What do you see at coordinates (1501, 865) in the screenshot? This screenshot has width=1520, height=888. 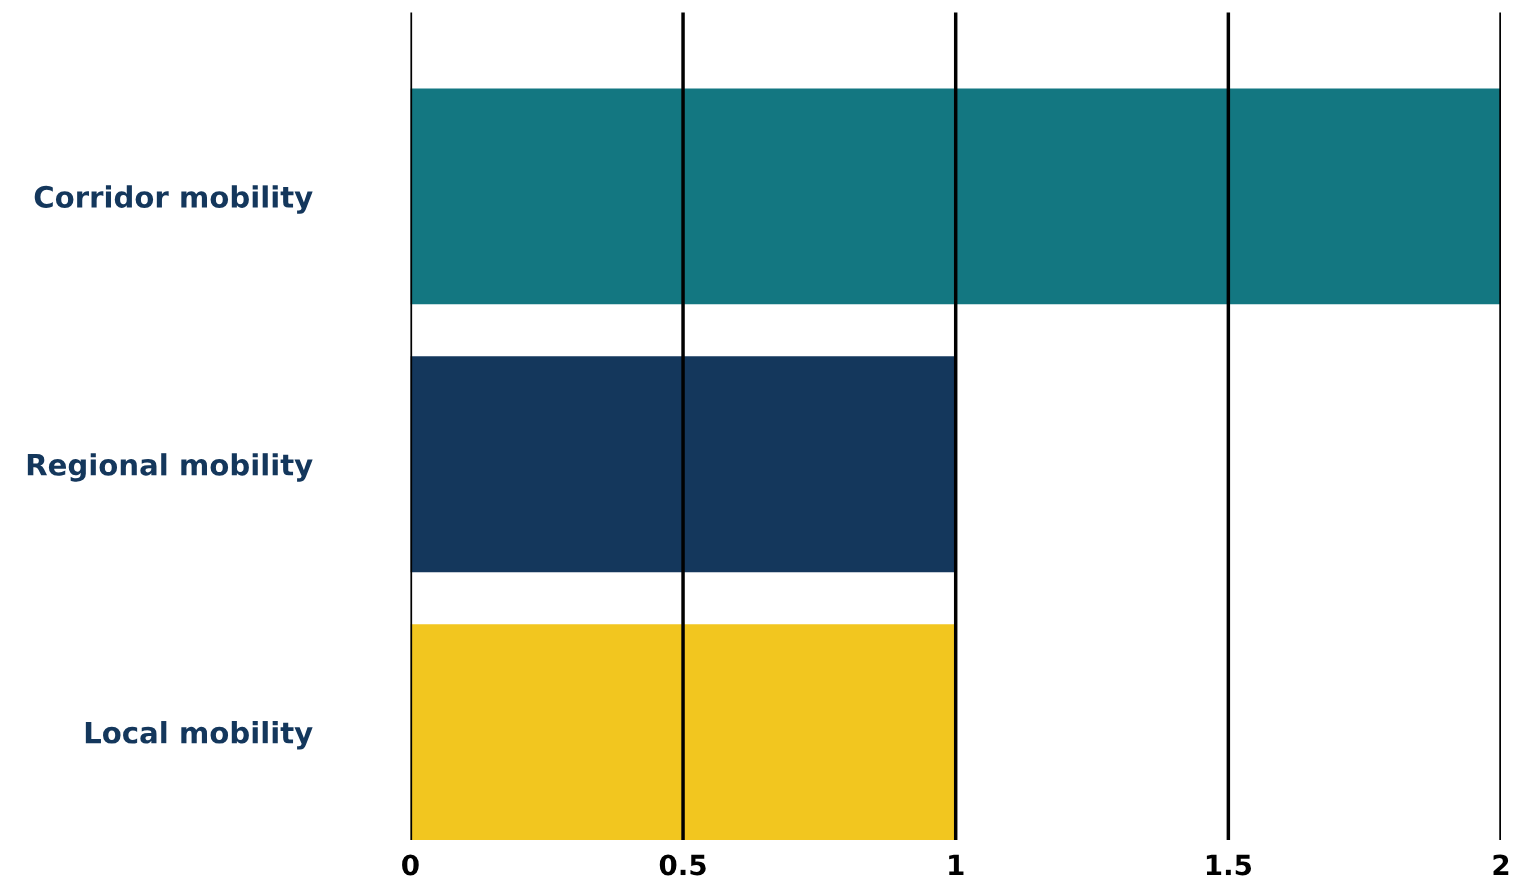 I see `x-tick-label: 2` at bounding box center [1501, 865].